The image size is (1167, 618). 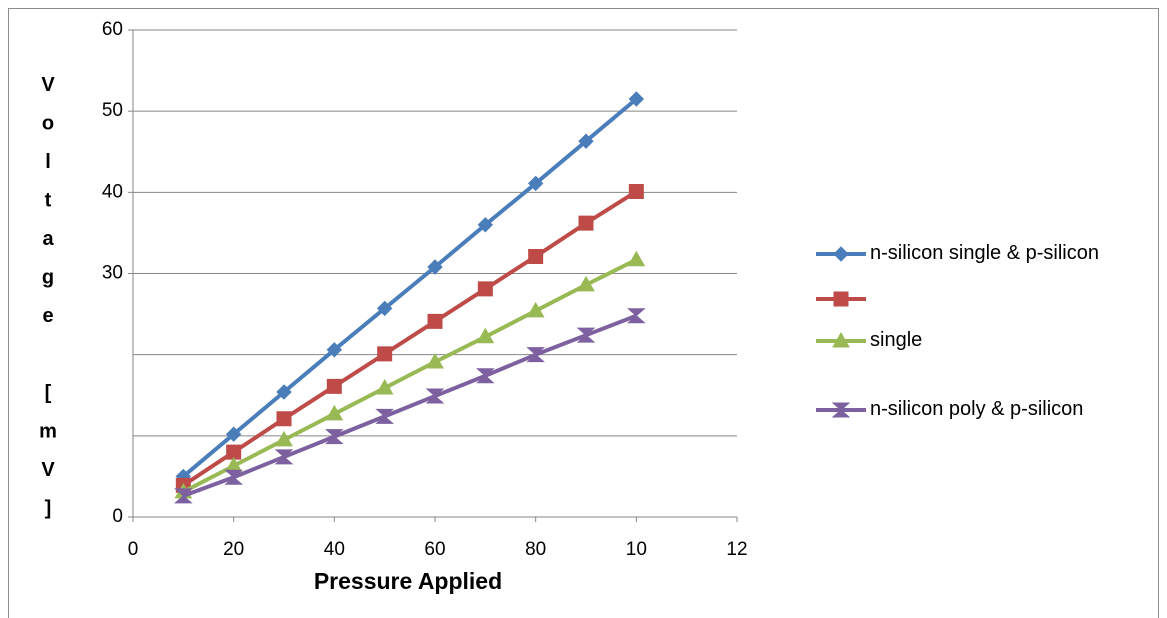 I want to click on x-tick-label: 10, so click(x=636, y=549).